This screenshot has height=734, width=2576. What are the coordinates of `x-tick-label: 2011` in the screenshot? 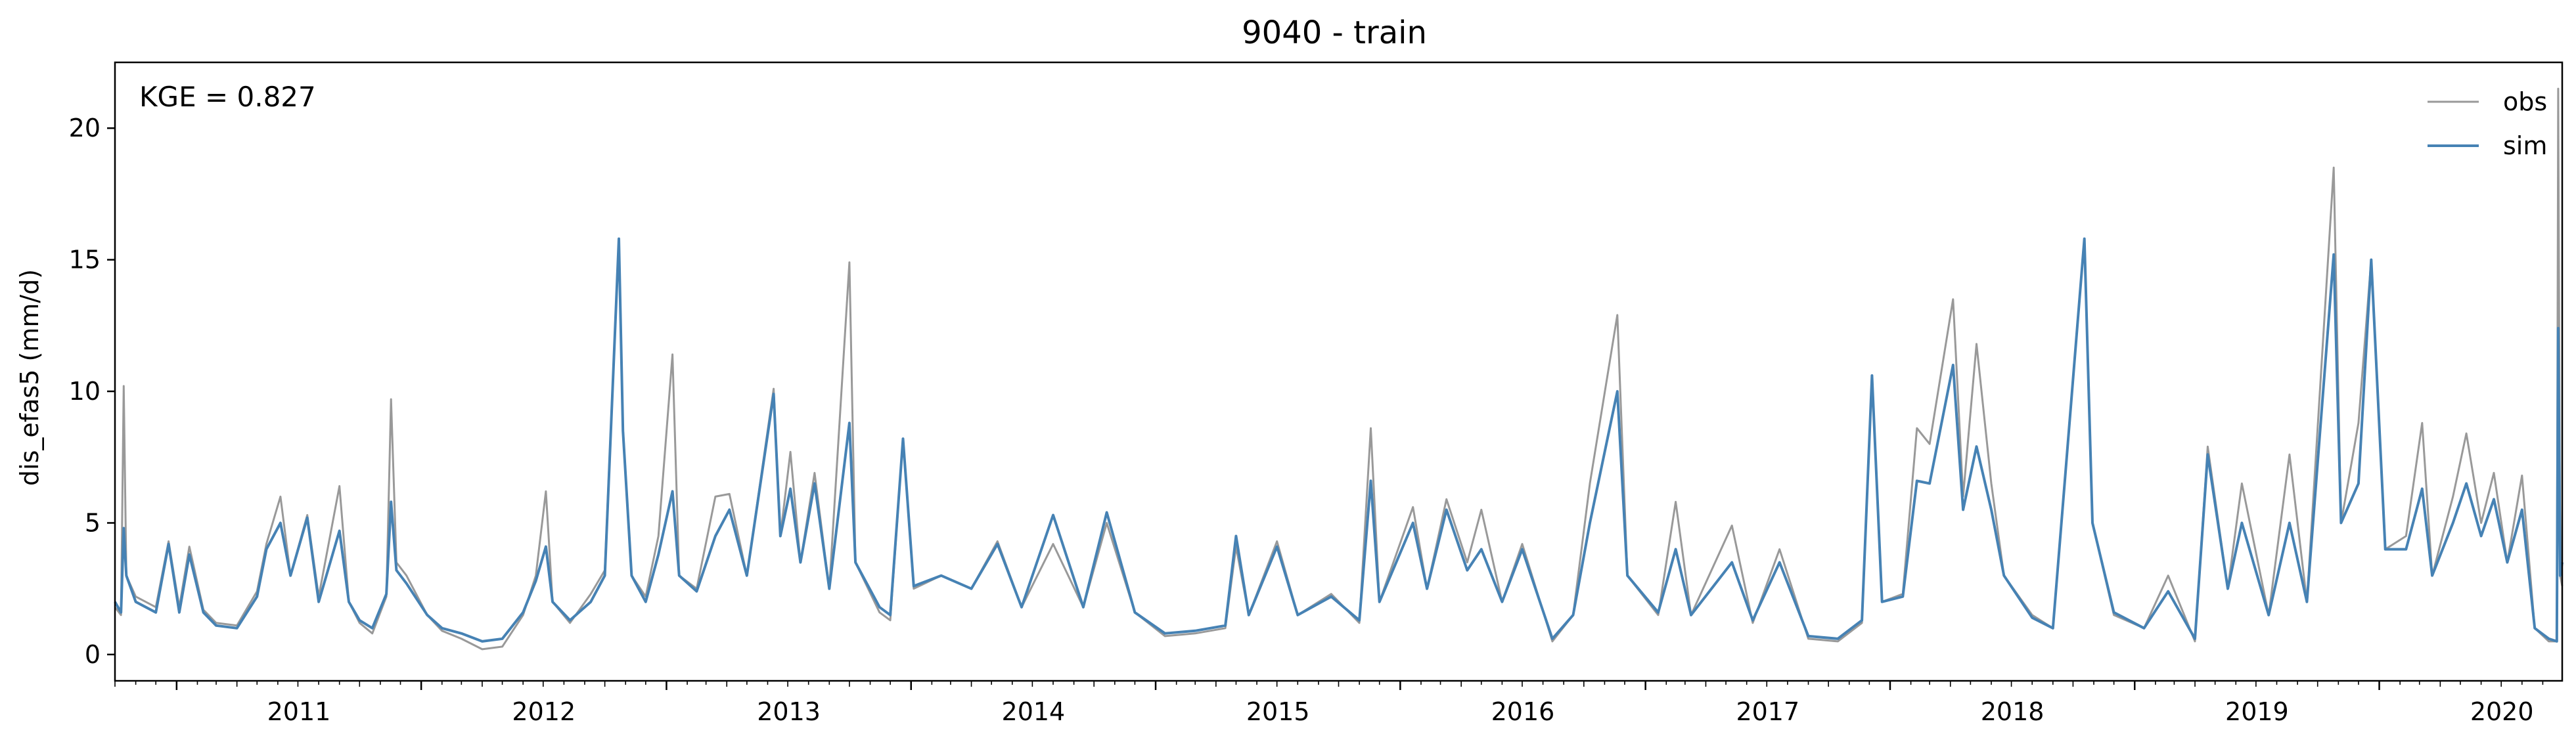 It's located at (299, 711).